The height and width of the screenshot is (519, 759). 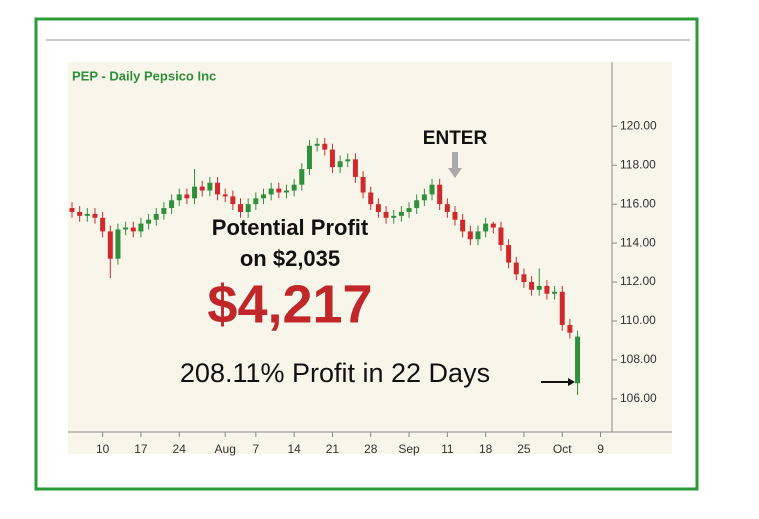 I want to click on x-tick-label: Aug, so click(x=225, y=449).